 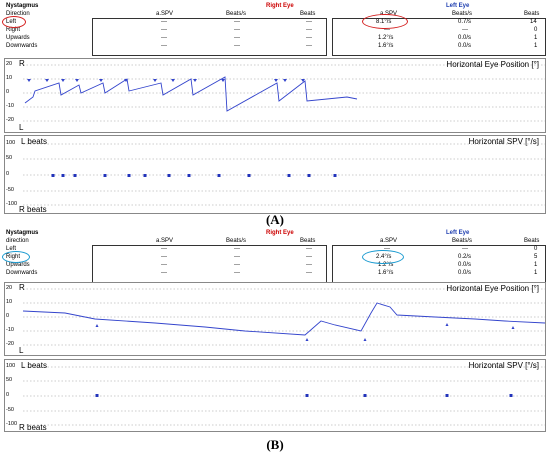 I want to click on eye-position-svg, so click(x=284, y=317).